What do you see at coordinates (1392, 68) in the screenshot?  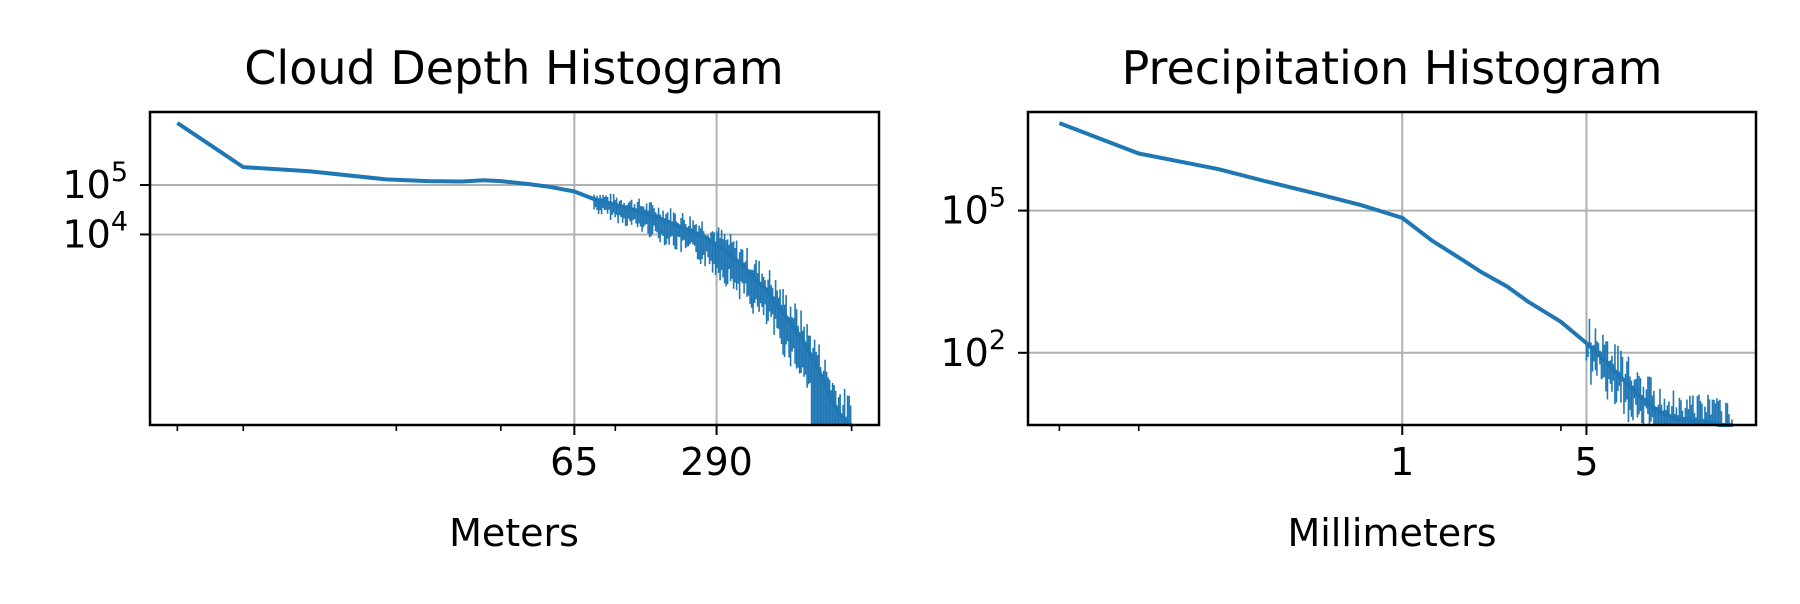 I see `chart-title: Precipitation Histogram` at bounding box center [1392, 68].